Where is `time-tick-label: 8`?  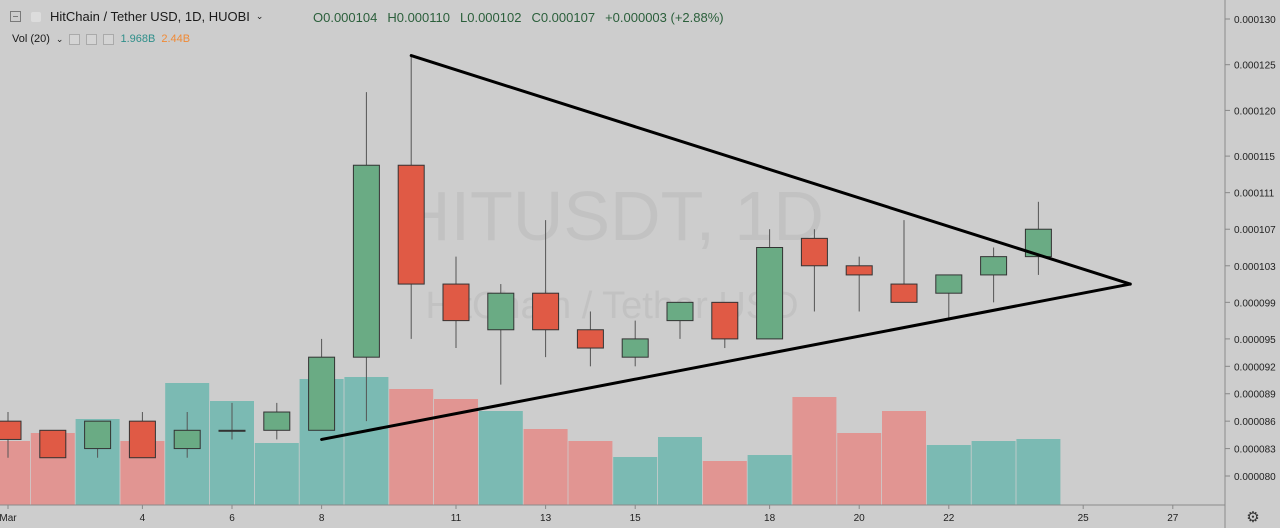
time-tick-label: 8 is located at coordinates (322, 518).